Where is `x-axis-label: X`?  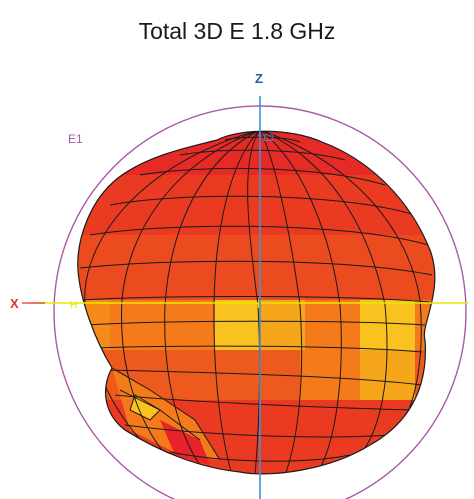 x-axis-label: X is located at coordinates (14, 303).